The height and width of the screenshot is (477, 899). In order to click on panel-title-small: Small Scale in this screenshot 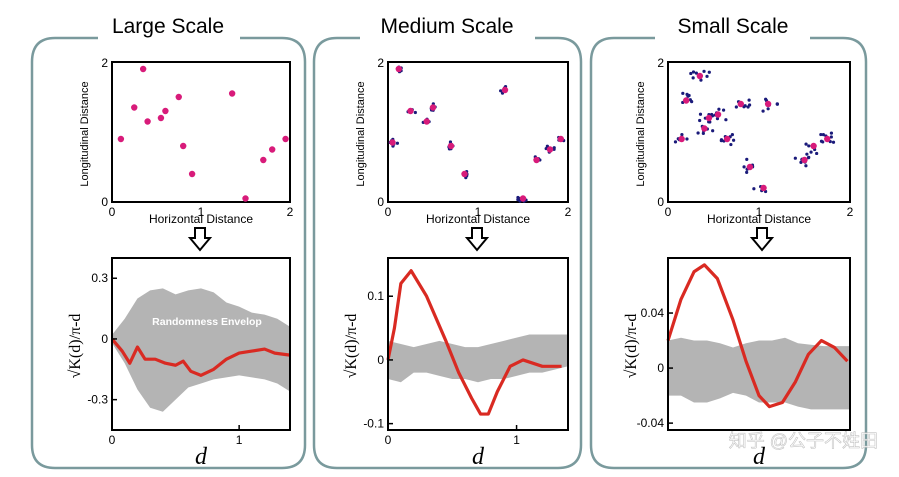, I will do `click(733, 26)`.